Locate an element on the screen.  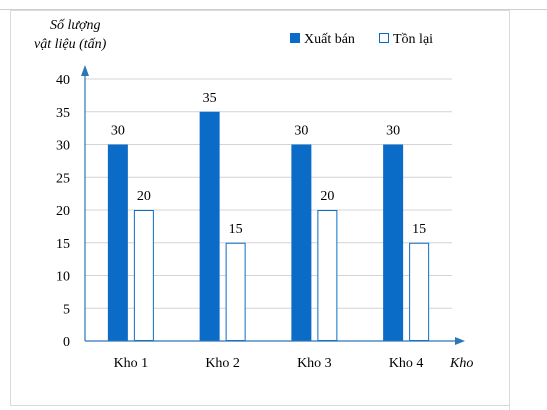
y-axis-title-line2: vật liệu (tấn) is located at coordinates (70, 44).